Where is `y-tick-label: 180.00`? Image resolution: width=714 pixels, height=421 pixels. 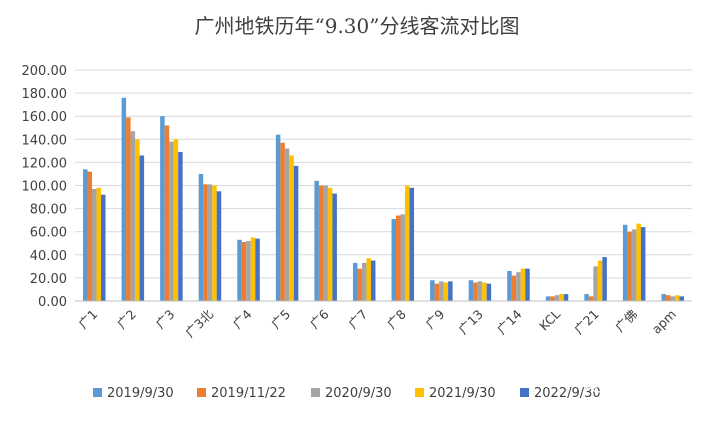
y-tick-label: 180.00 is located at coordinates (45, 94).